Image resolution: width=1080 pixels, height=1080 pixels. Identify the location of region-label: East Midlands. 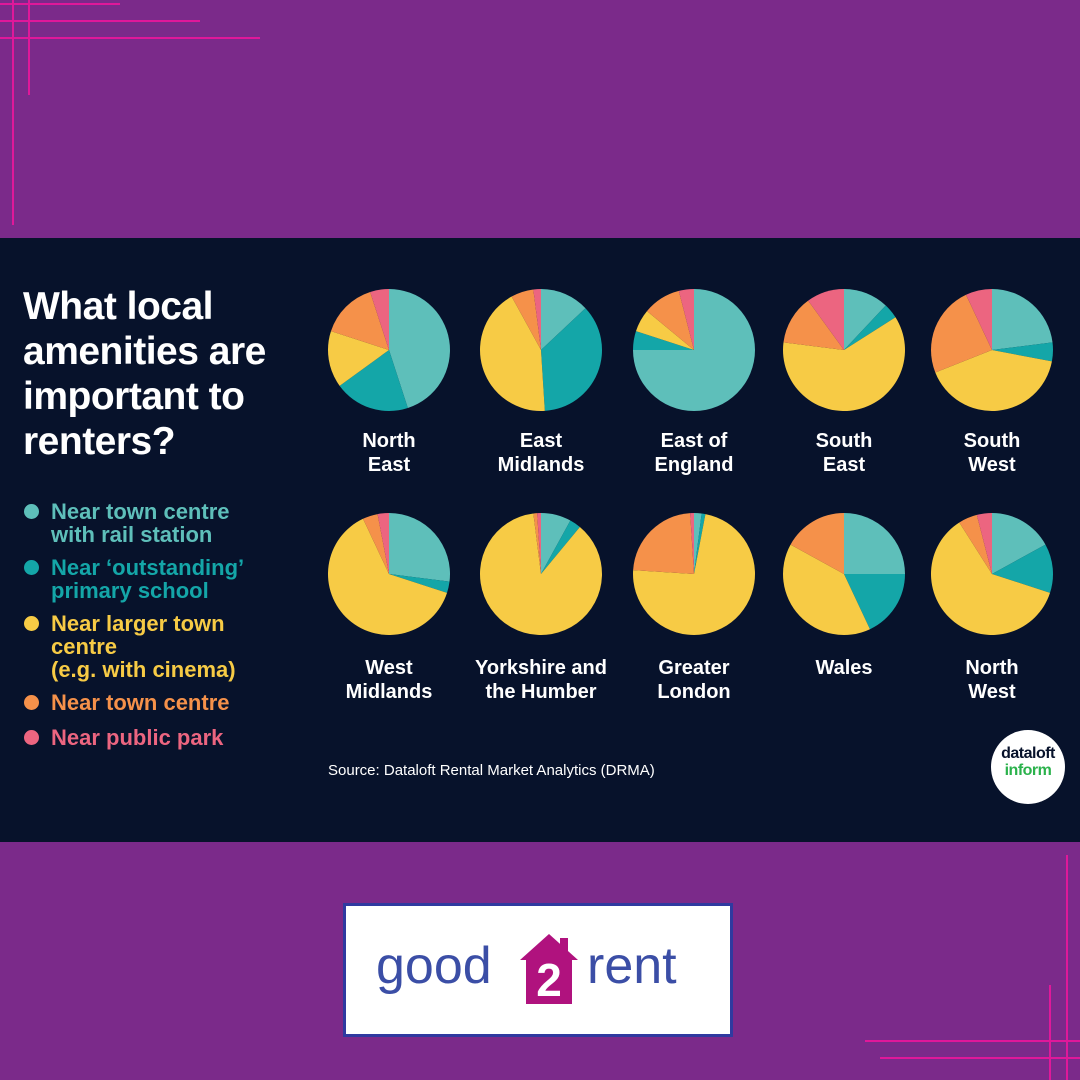
(541, 453).